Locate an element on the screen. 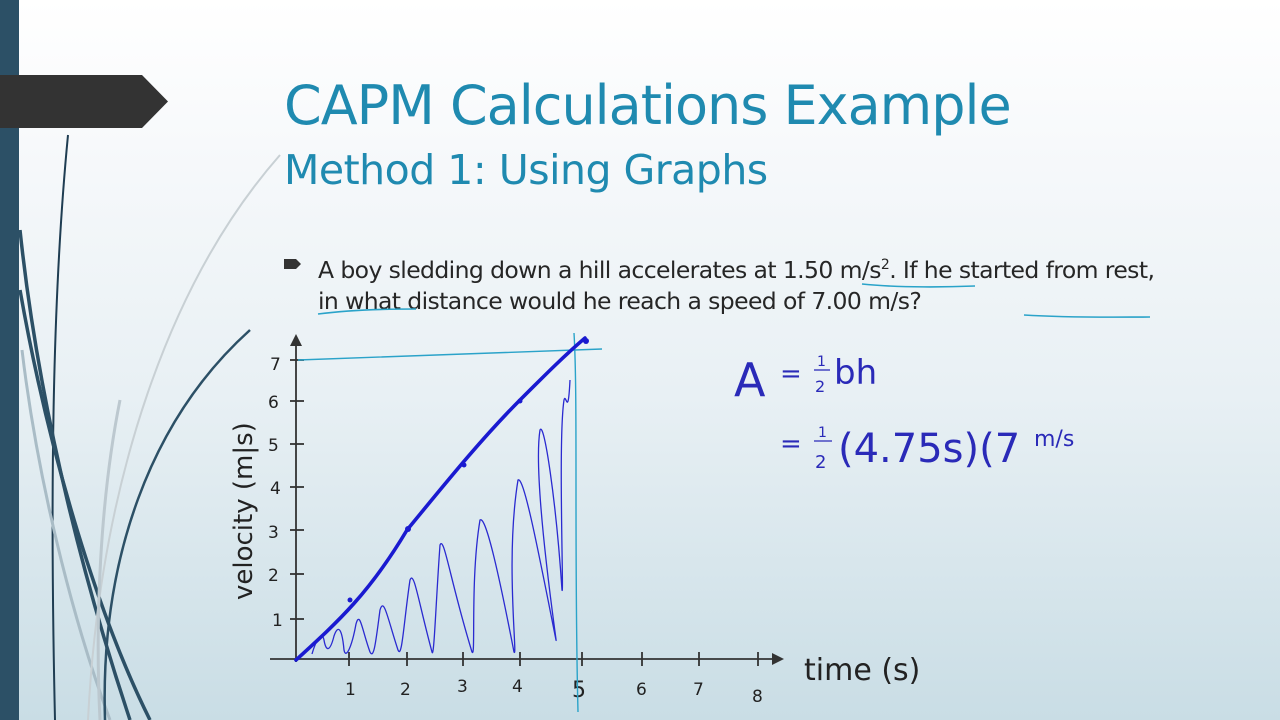 The height and width of the screenshot is (720, 1280). slide-subtitle: Method 1: Using Graphs is located at coordinates (526, 170).